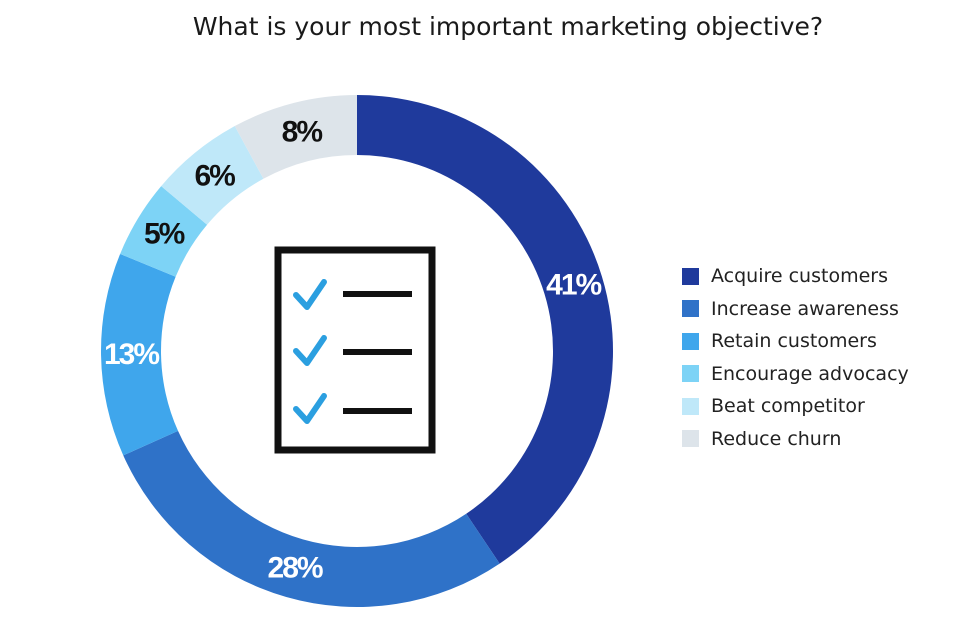 This screenshot has height=630, width=975. What do you see at coordinates (311, 518) in the screenshot?
I see `donut-slice-increase-awareness` at bounding box center [311, 518].